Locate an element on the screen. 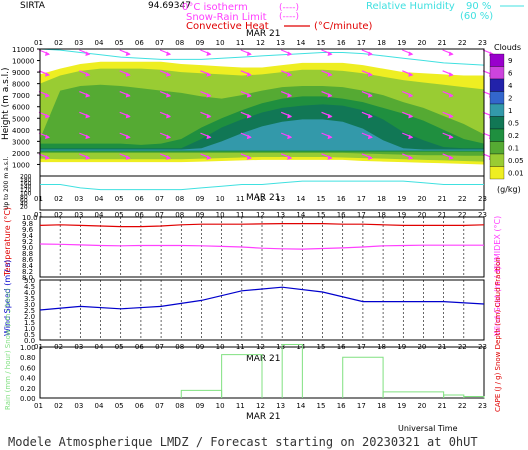  p4-bottom-hour-label: 09 is located at coordinates (199, 406).